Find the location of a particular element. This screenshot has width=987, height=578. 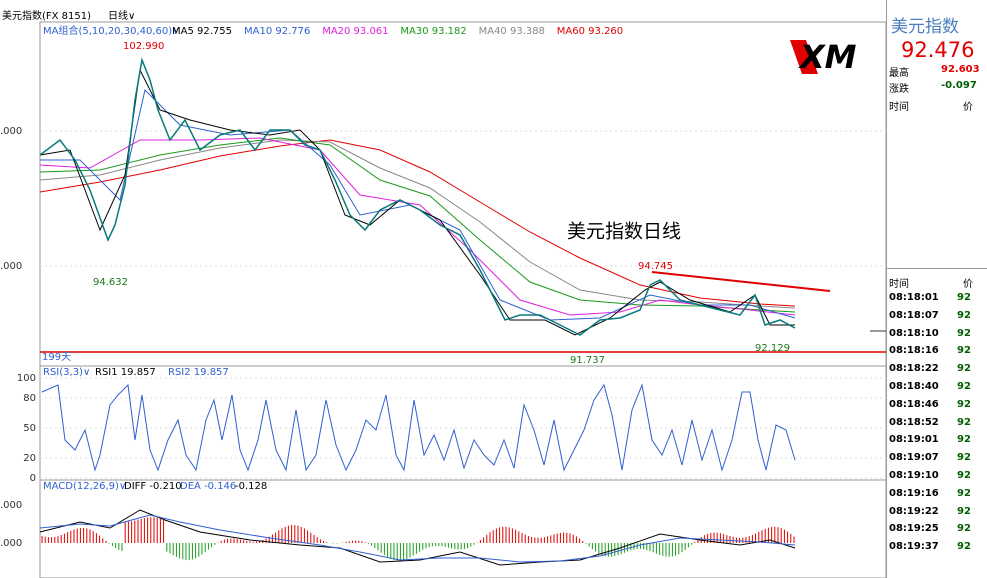

rsi-label: RSI(3,3)∨ is located at coordinates (66, 372).